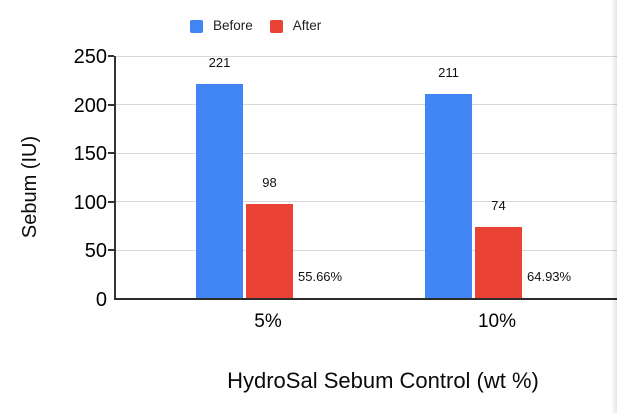 The image size is (617, 413). What do you see at coordinates (90, 154) in the screenshot?
I see `y-tick-label-150: 150` at bounding box center [90, 154].